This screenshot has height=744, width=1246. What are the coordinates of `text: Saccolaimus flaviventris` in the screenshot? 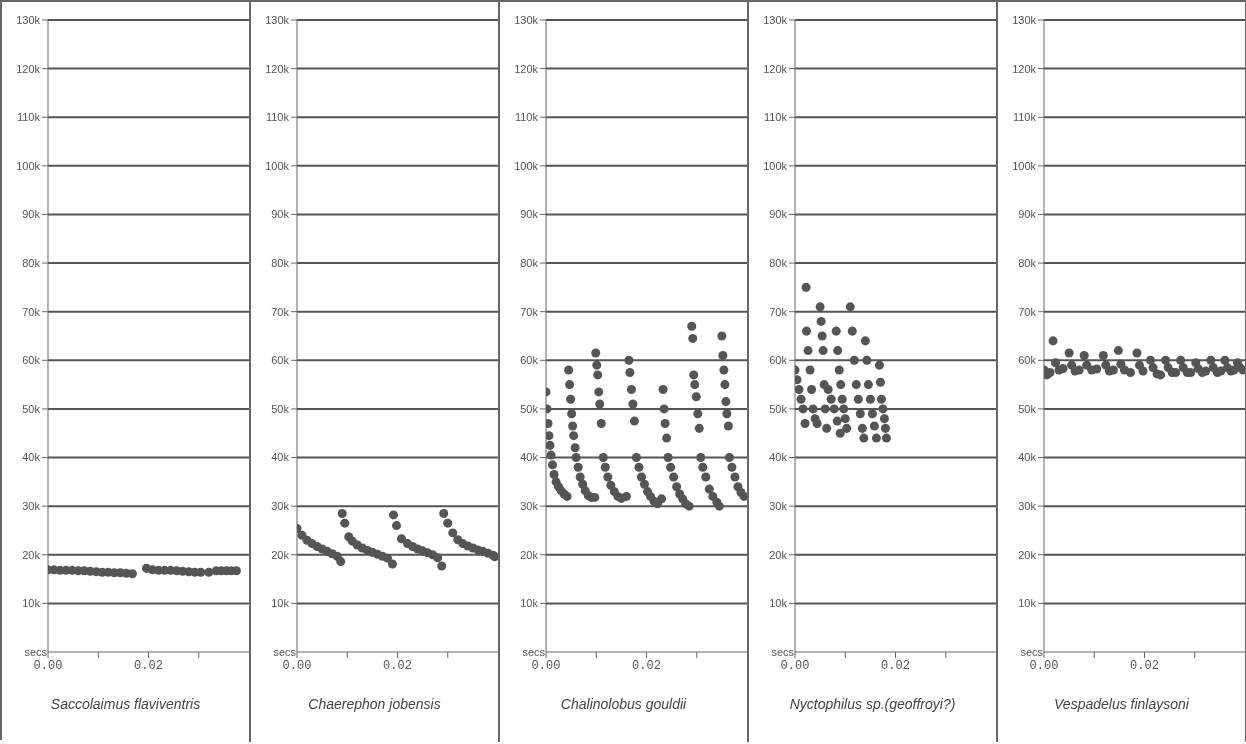 It's located at (125, 704).